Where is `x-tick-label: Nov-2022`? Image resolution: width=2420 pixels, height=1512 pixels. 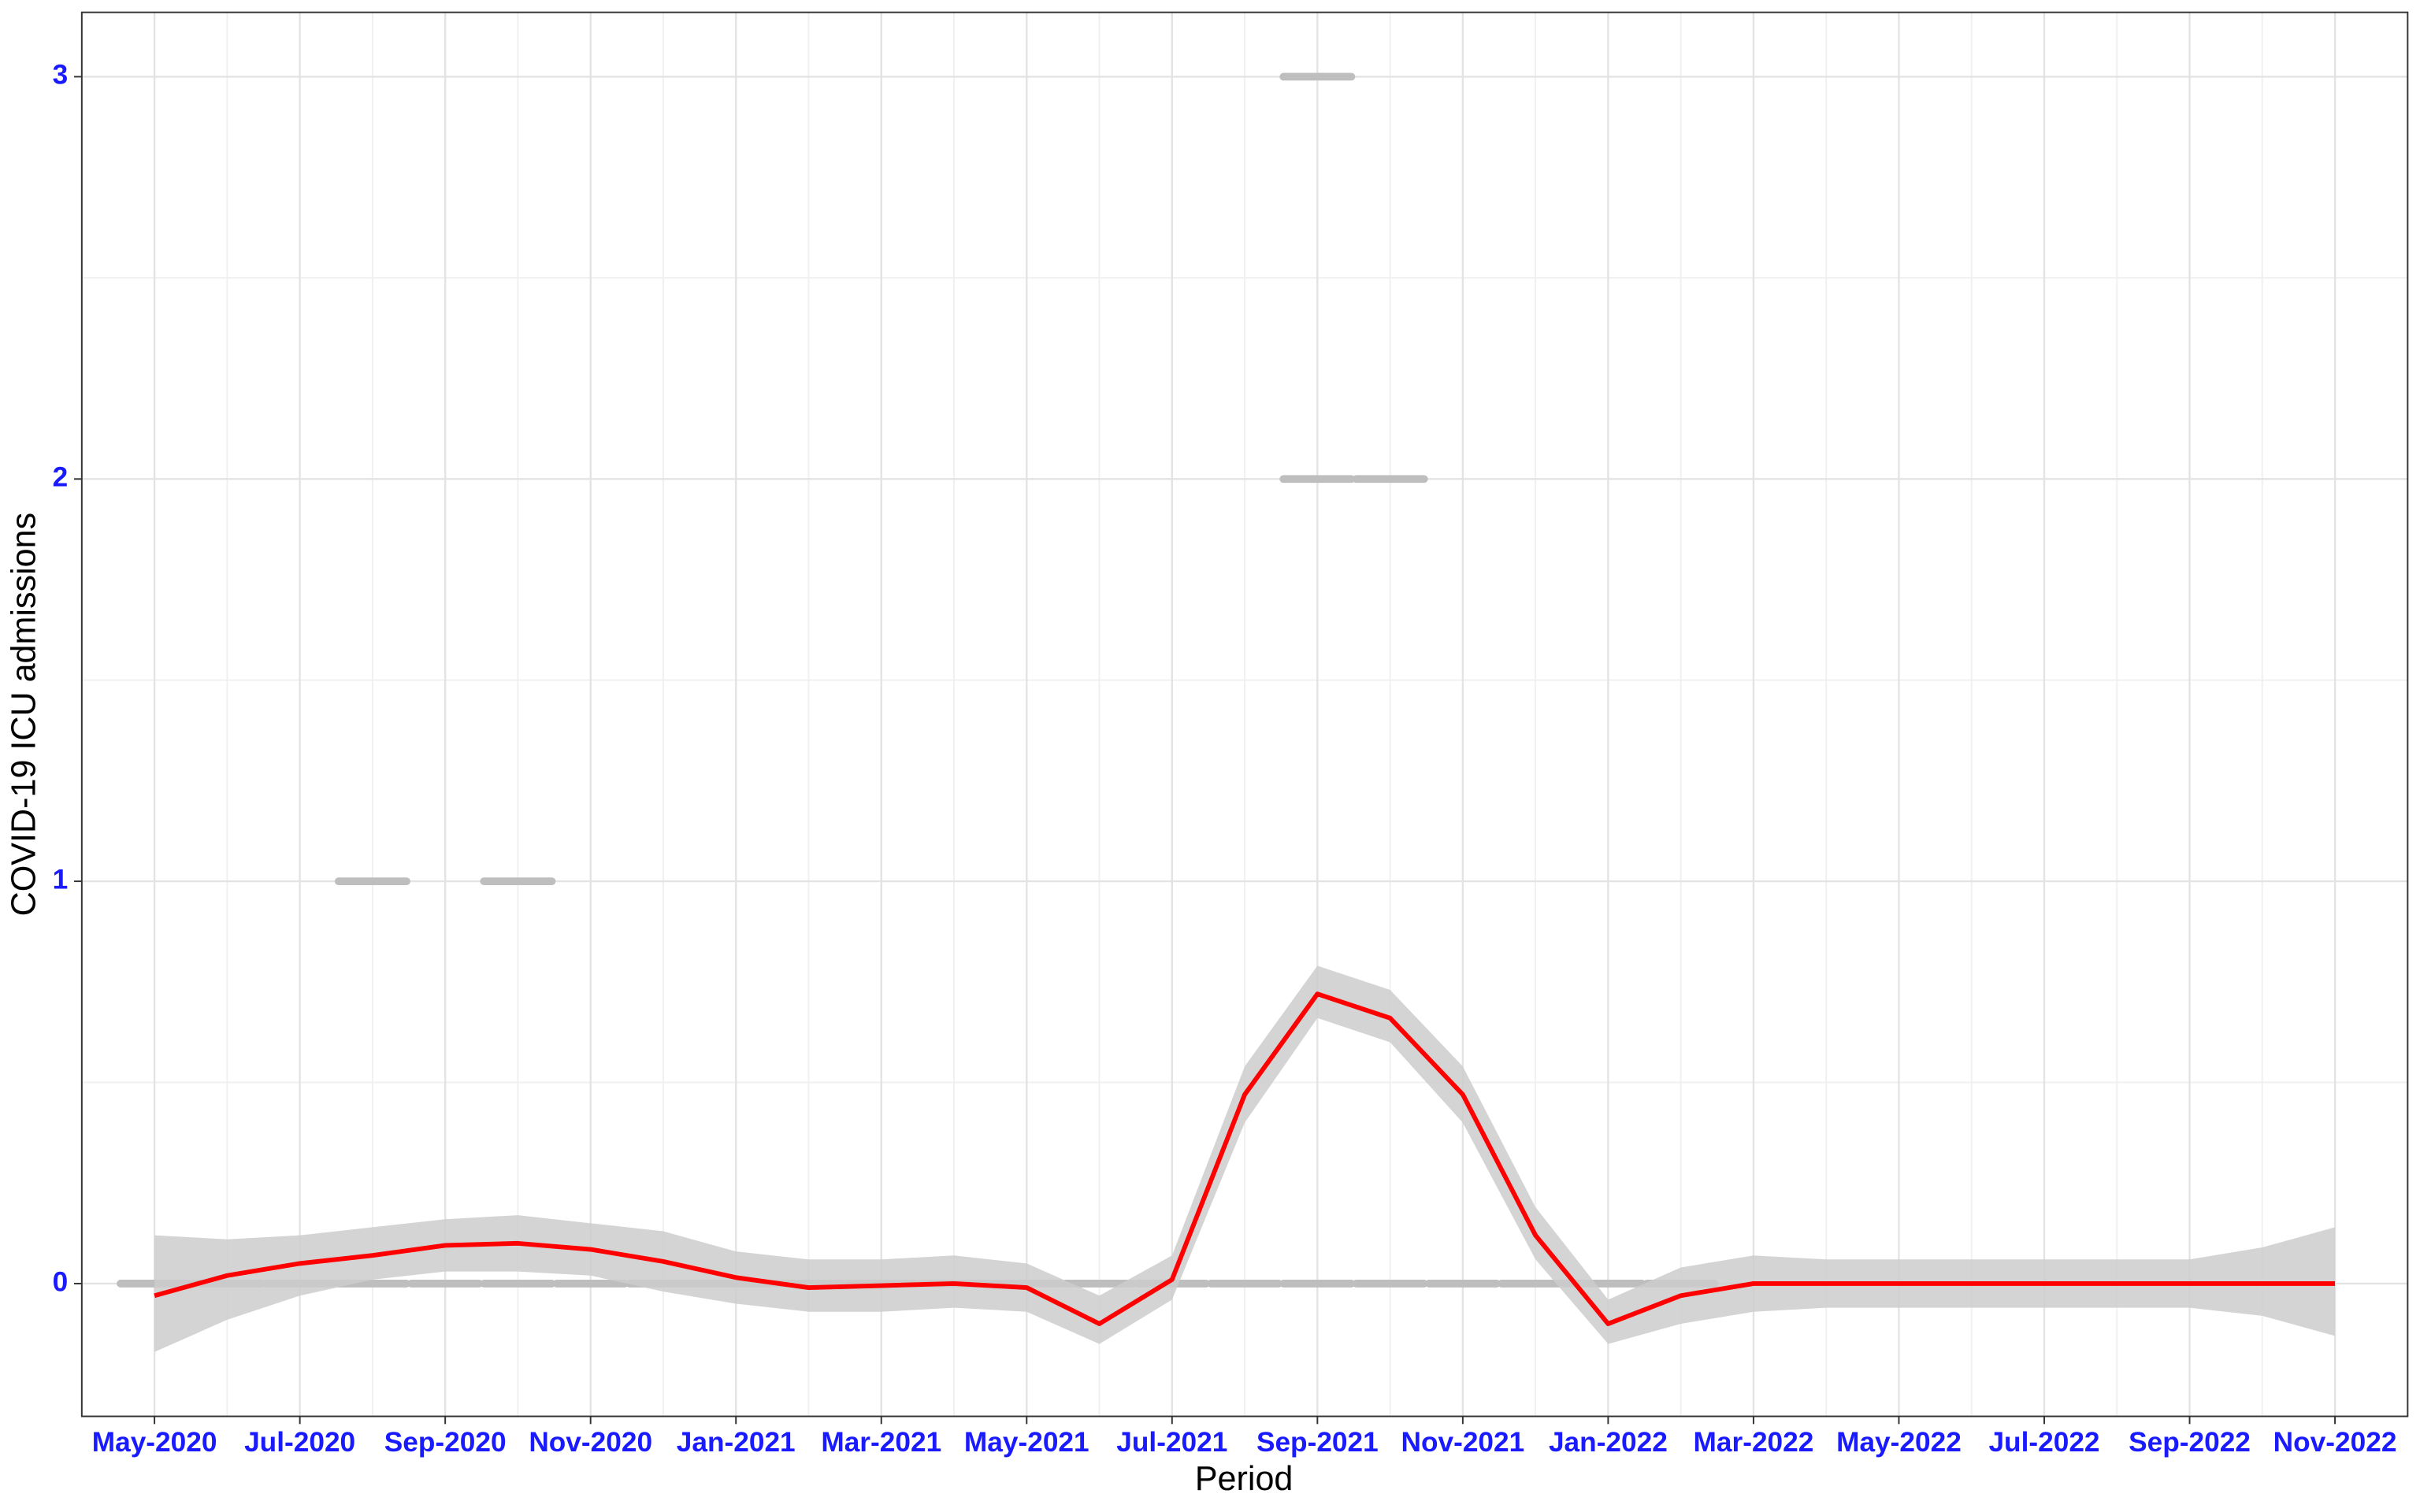 x-tick-label: Nov-2022 is located at coordinates (2335, 1442).